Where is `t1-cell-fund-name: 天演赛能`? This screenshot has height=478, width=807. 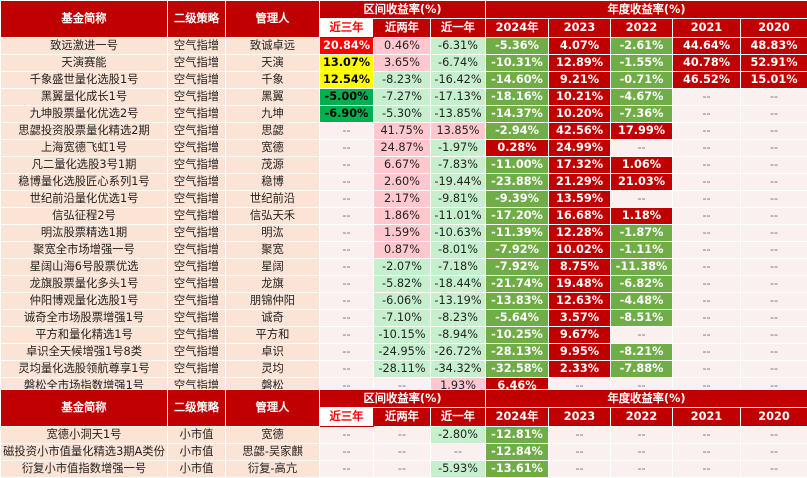 t1-cell-fund-name: 天演赛能 is located at coordinates (84, 63).